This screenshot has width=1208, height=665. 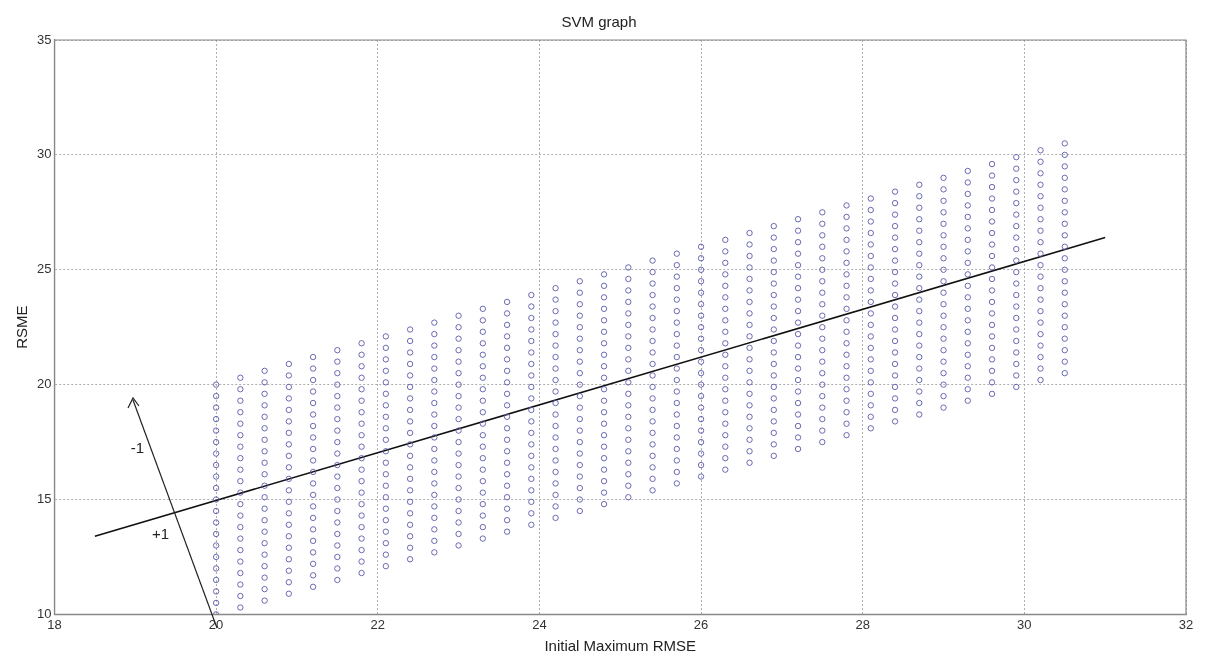 What do you see at coordinates (44, 499) in the screenshot?
I see `y-tick-label: 15` at bounding box center [44, 499].